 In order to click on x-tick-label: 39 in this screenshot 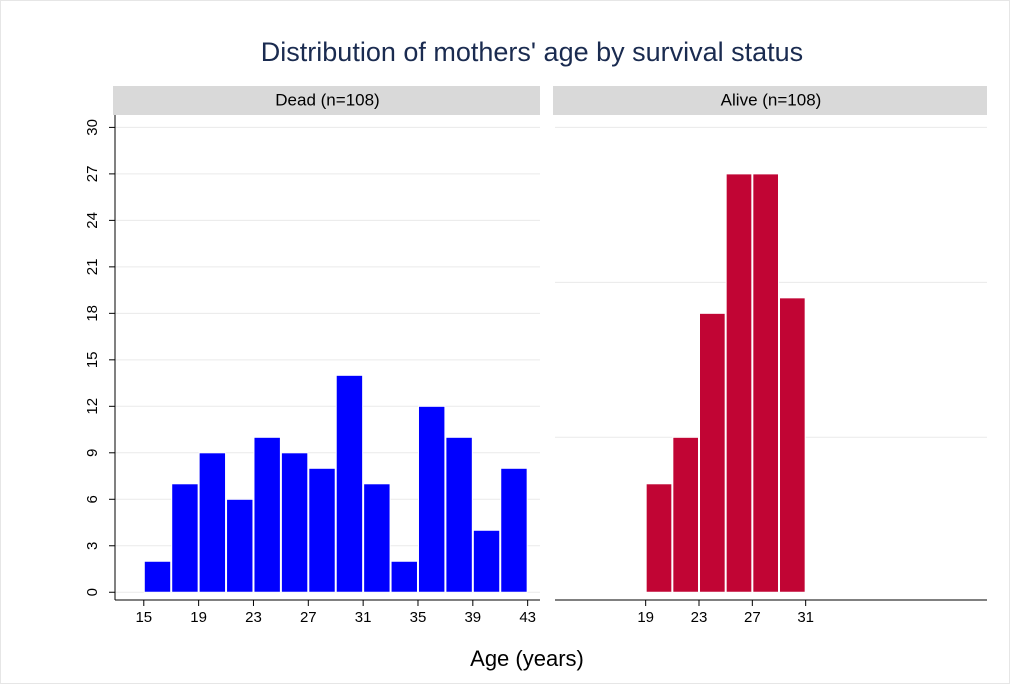, I will do `click(472, 617)`.